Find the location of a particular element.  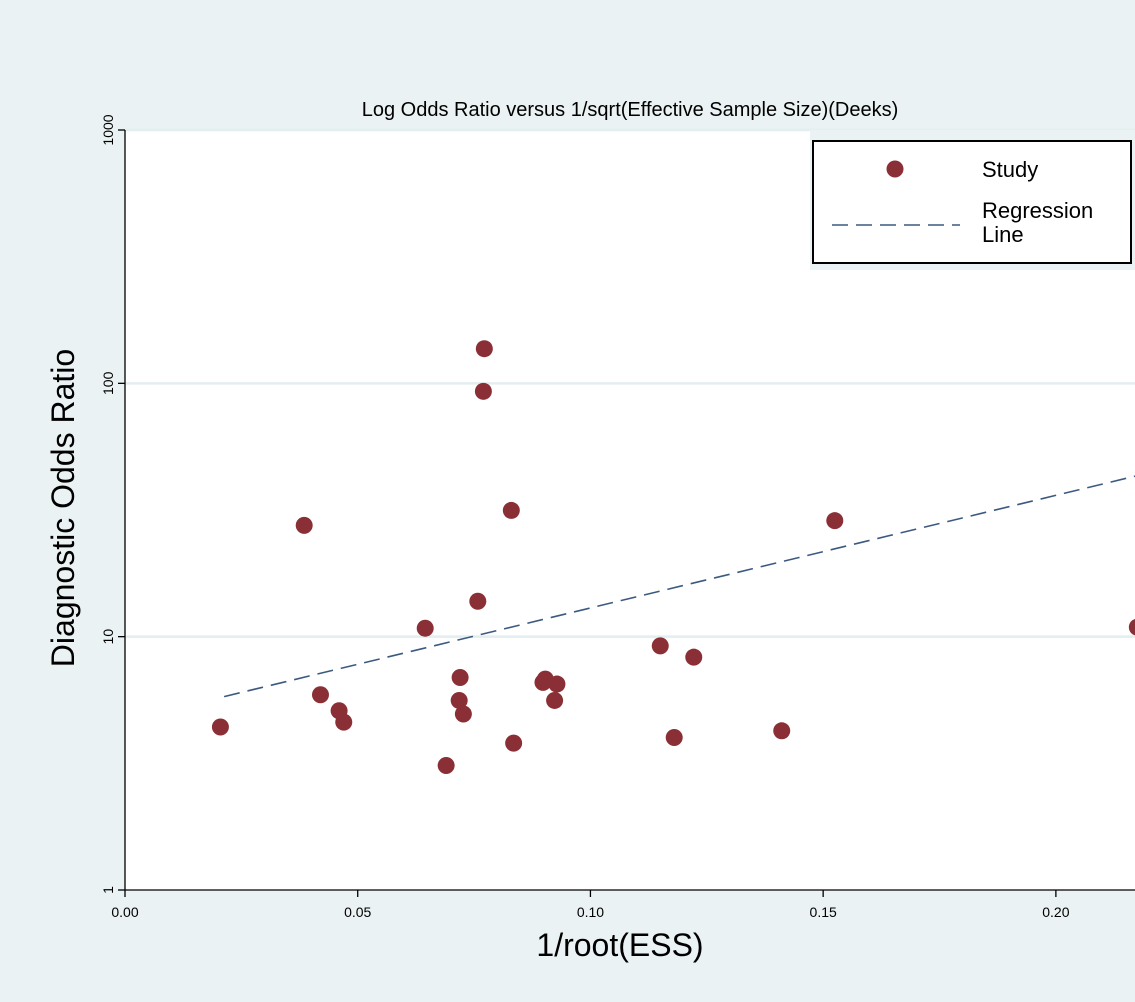

y-axis-ticks: 1 10 100 1000 is located at coordinates (112, 504).